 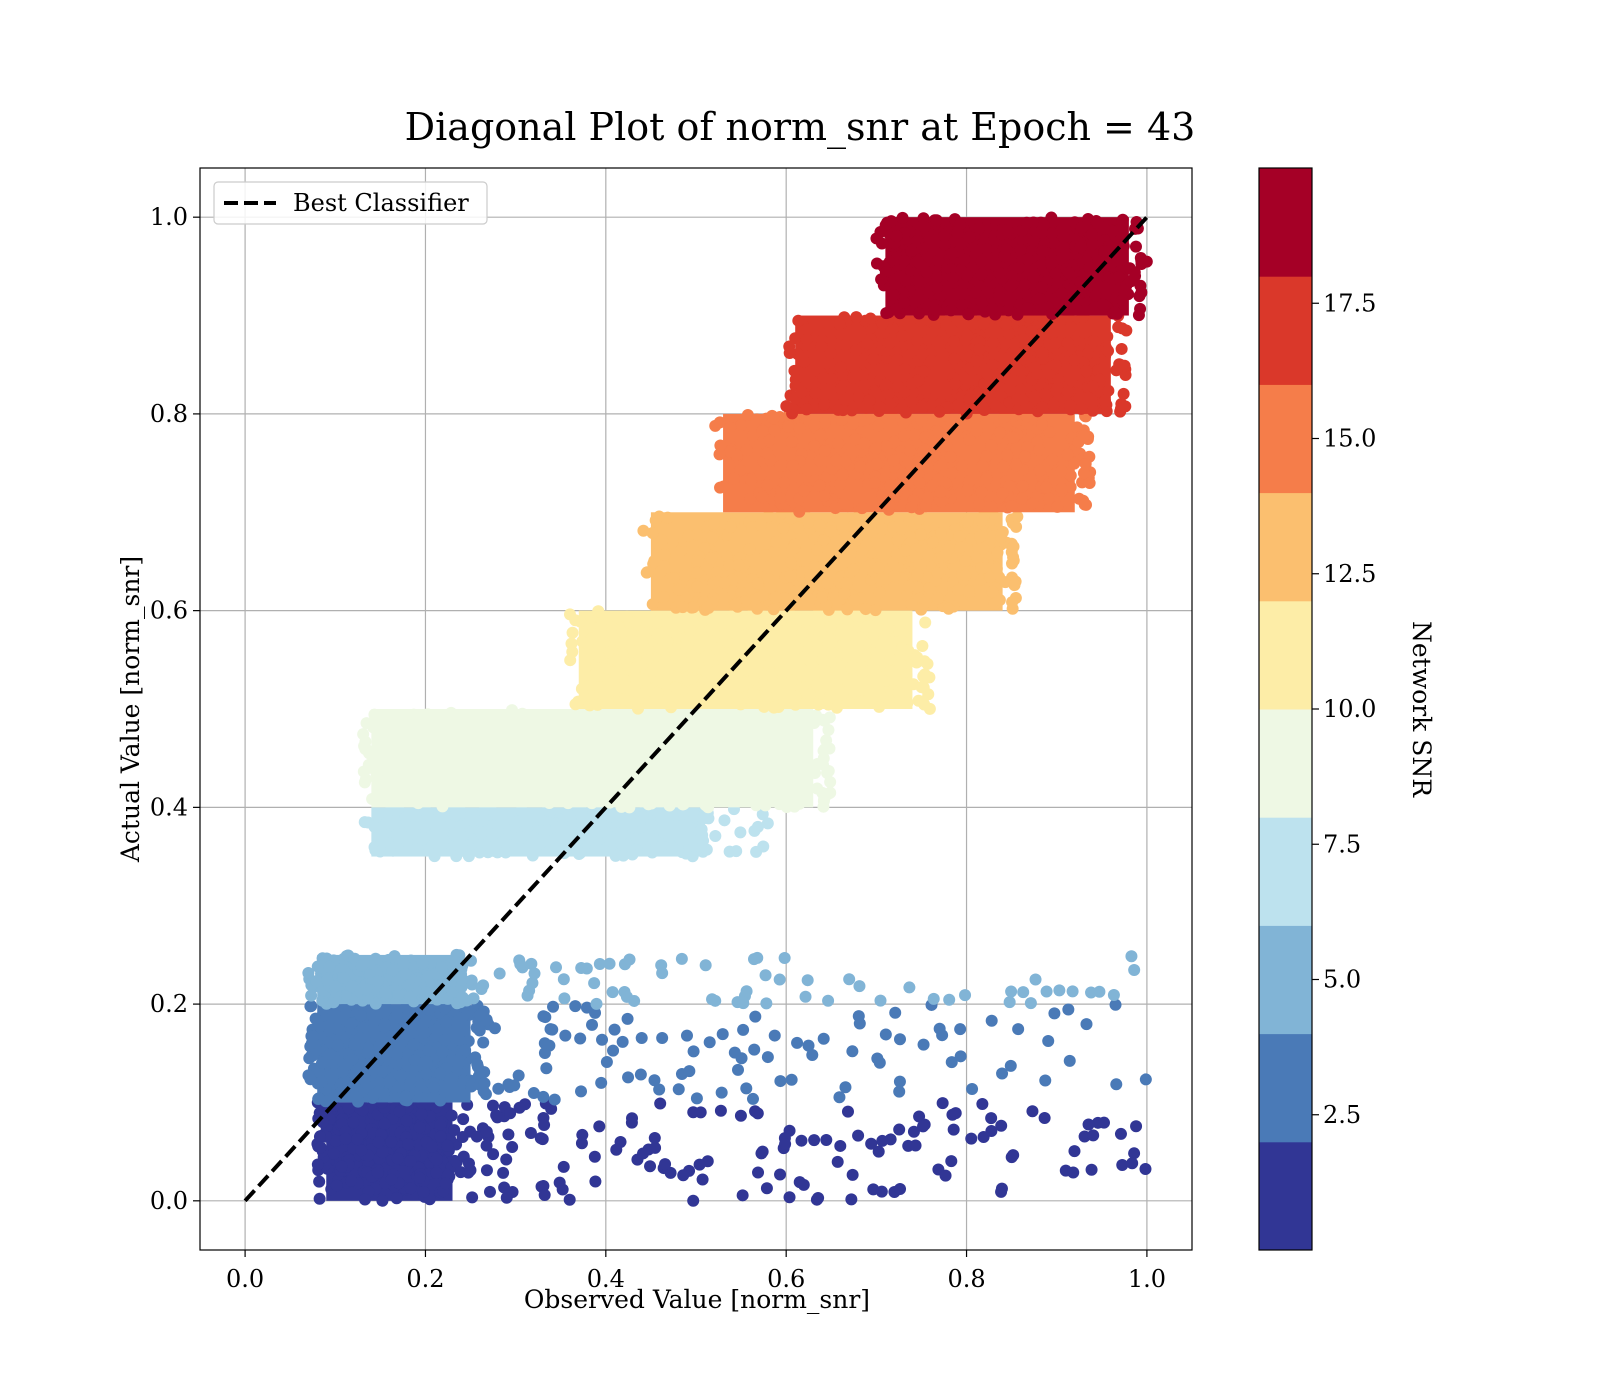 I want to click on y-tick-label: 0.4, so click(x=169, y=807).